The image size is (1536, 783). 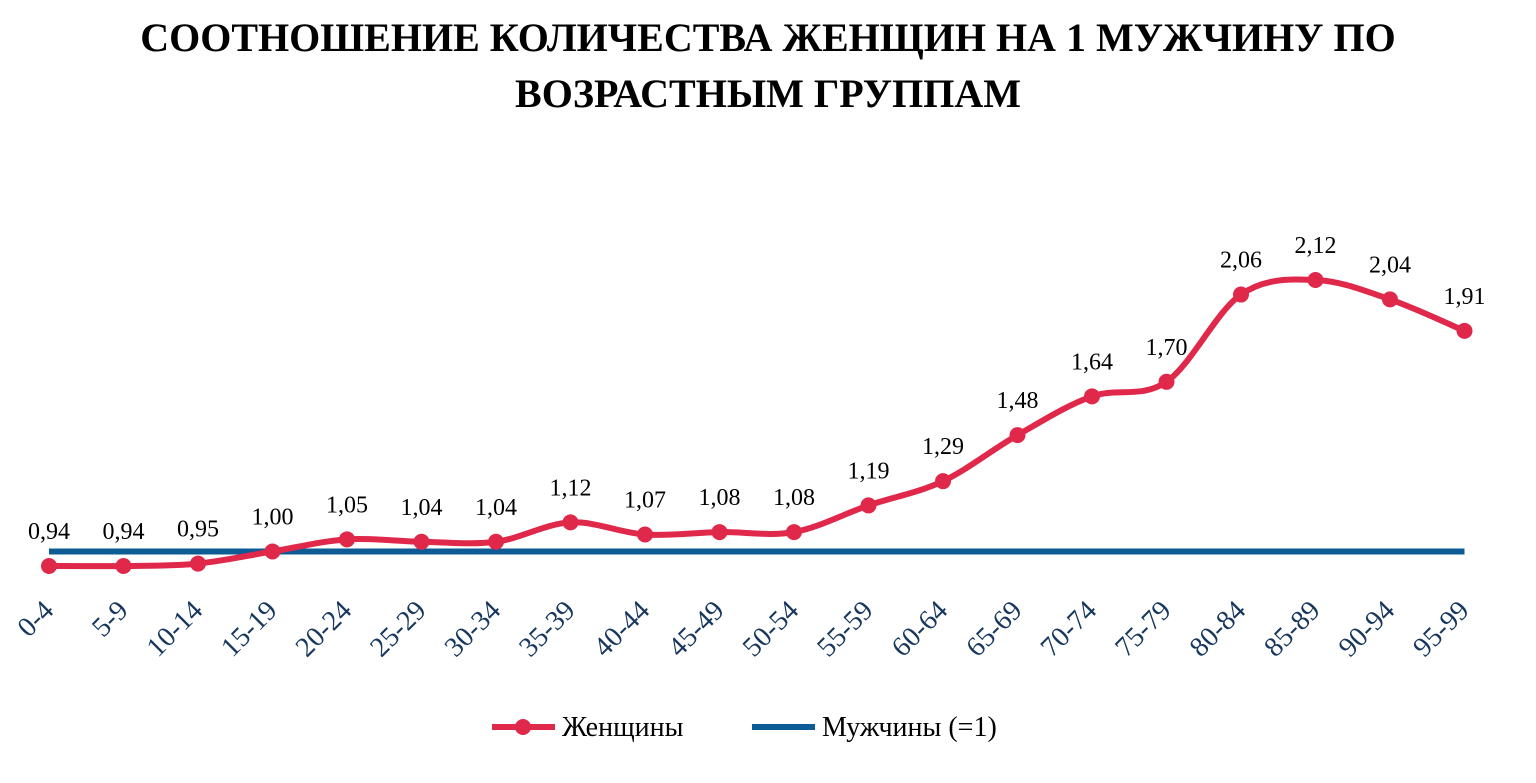 I want to click on legend-label-men: Мужчины (=1), so click(x=909, y=727).